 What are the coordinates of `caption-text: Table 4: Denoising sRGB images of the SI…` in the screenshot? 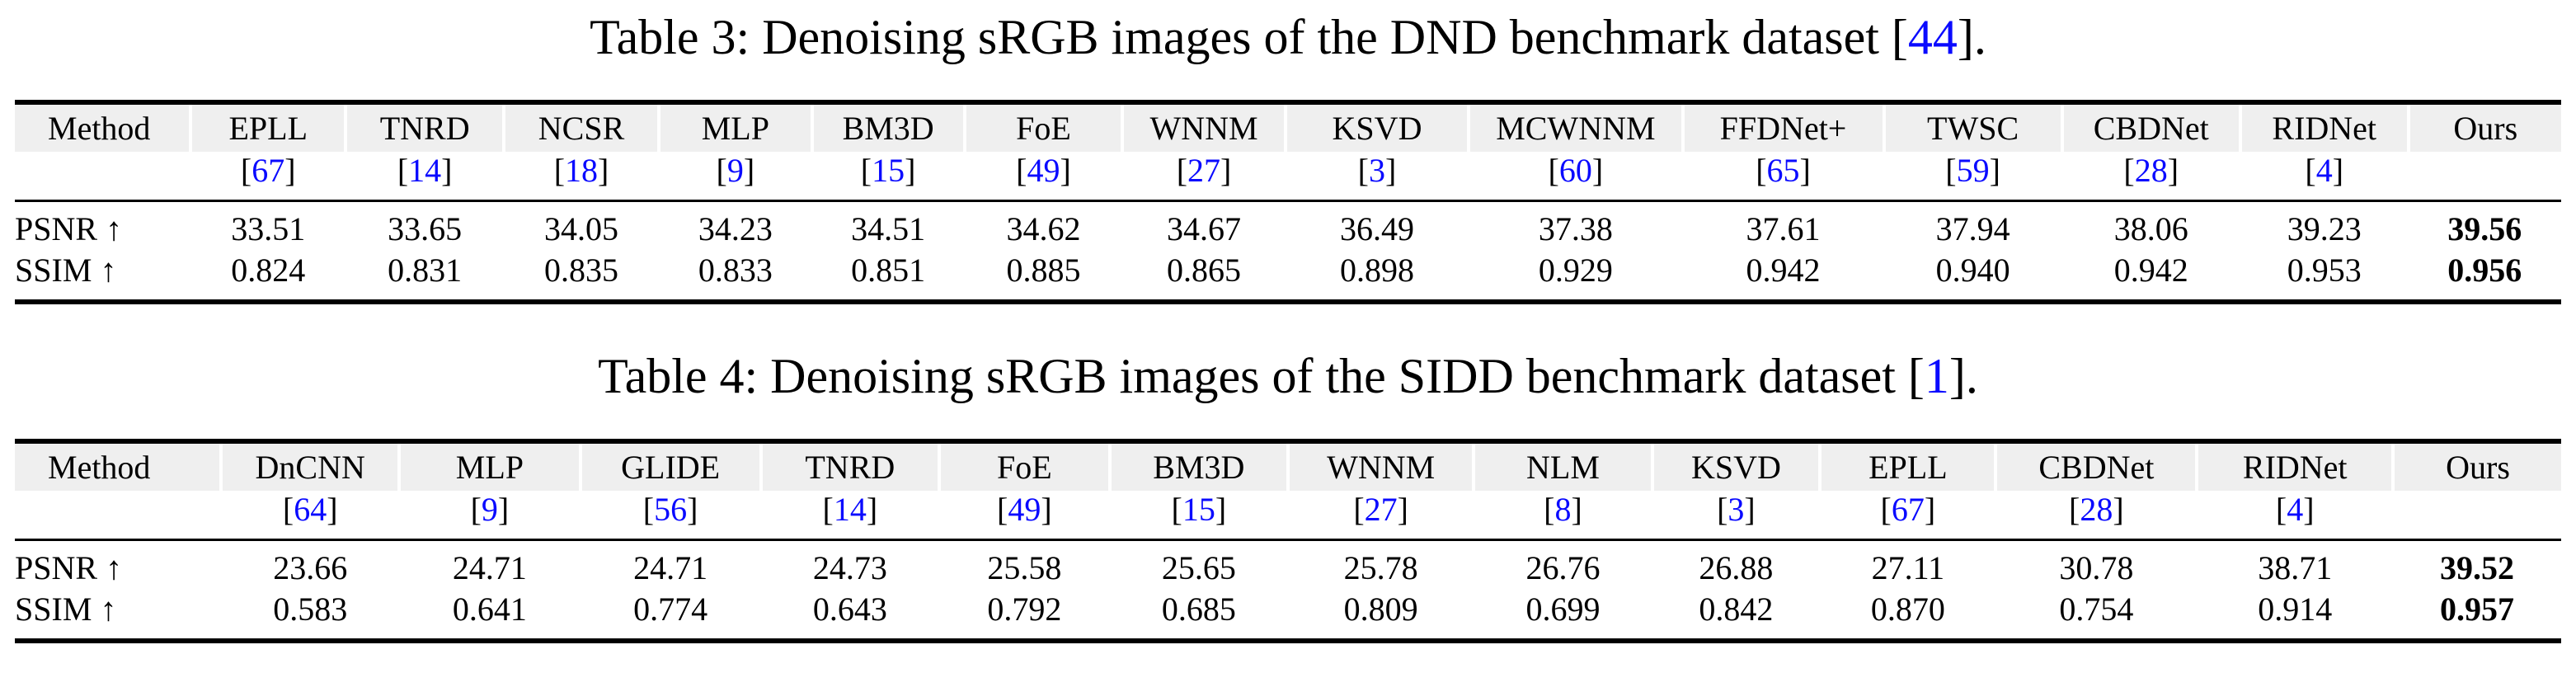 It's located at (1253, 375).